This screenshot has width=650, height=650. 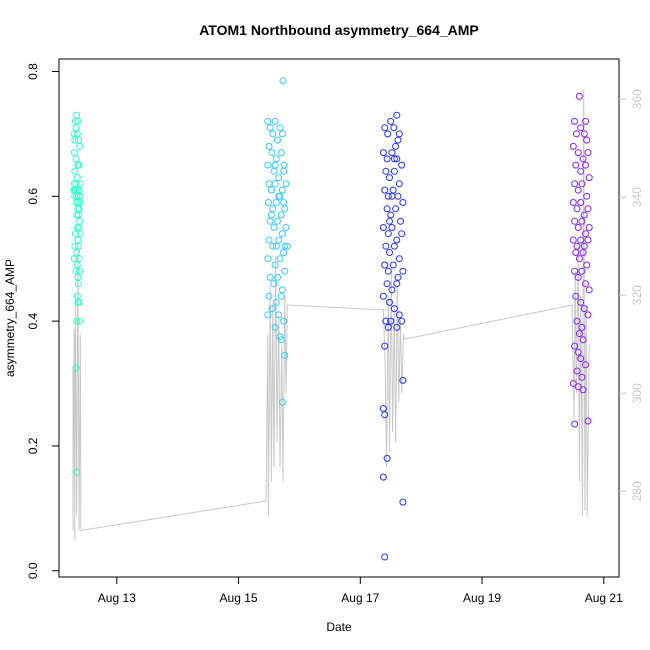 I want to click on x-tick-label: Aug 15, so click(x=239, y=598).